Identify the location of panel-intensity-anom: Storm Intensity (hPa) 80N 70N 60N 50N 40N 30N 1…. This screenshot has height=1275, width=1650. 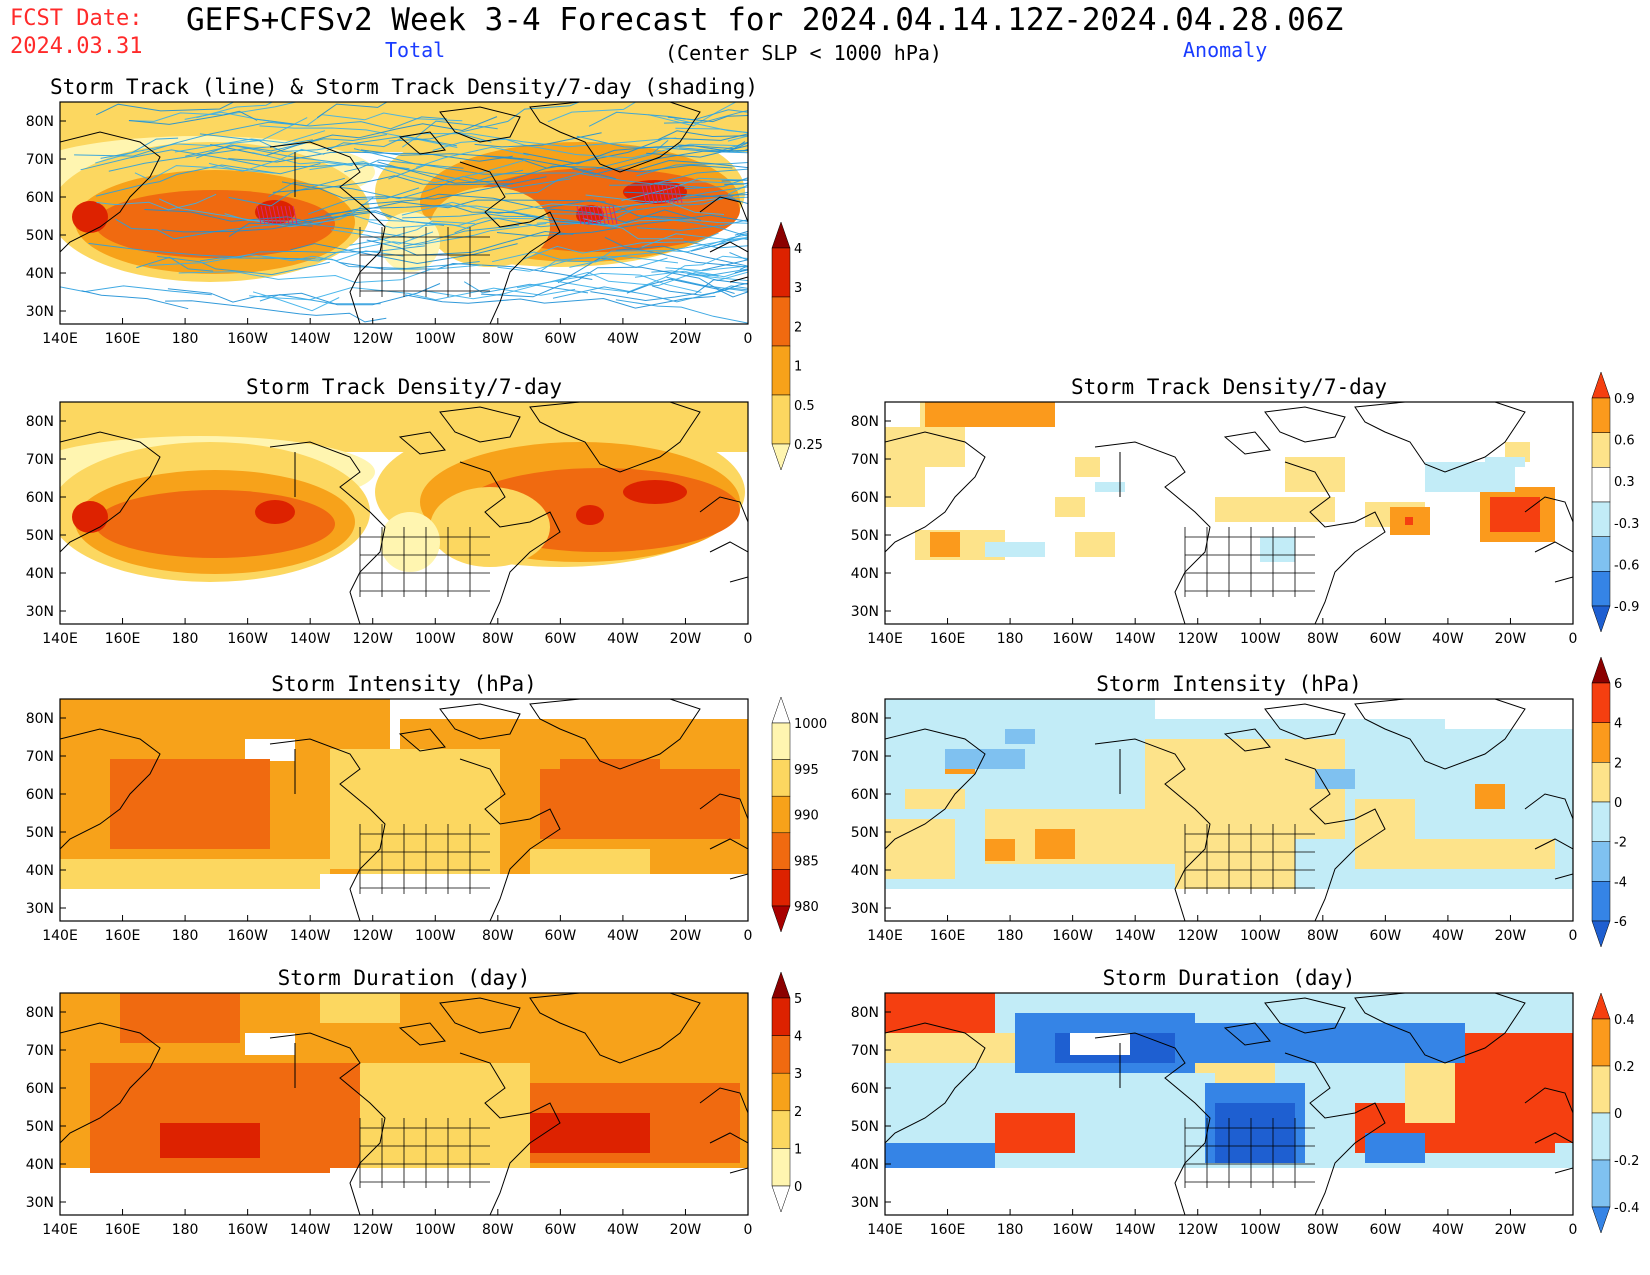
(1214, 808).